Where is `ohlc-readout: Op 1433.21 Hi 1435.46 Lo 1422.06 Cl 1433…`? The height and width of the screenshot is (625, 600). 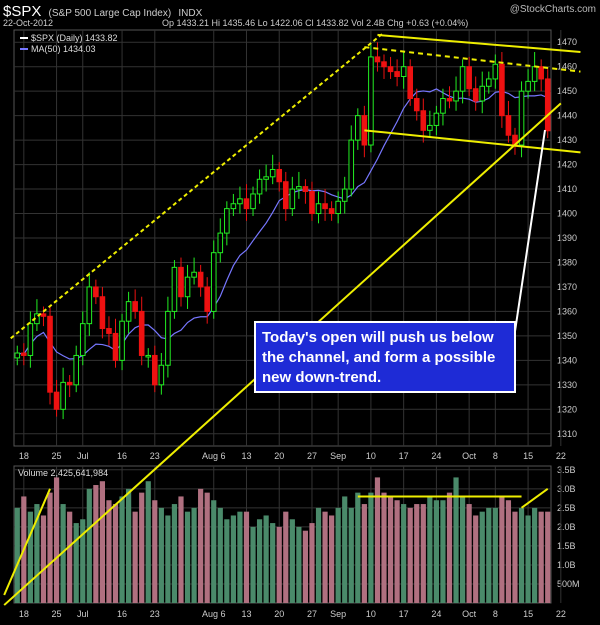
ohlc-readout: Op 1433.21 Hi 1435.46 Lo 1422.06 Cl 1433… is located at coordinates (315, 23).